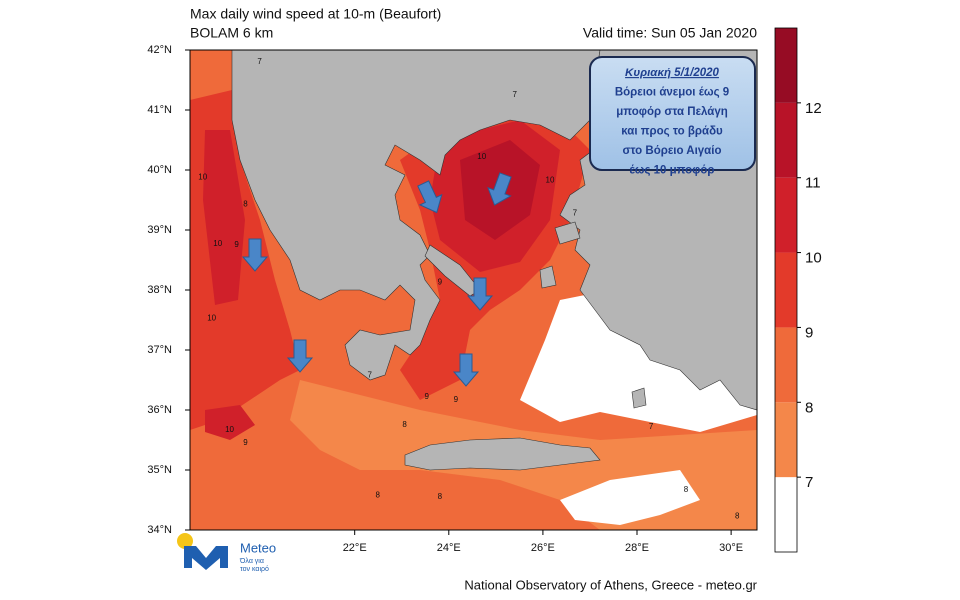 This screenshot has height=600, width=960. What do you see at coordinates (315, 14) in the screenshot?
I see `title: Max daily wind speed at 10-m (Beaufort)` at bounding box center [315, 14].